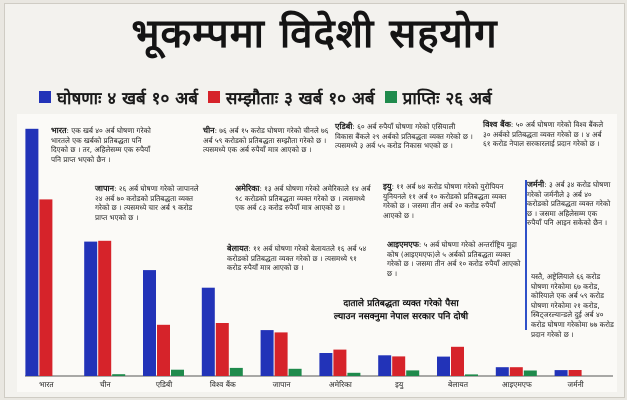 This screenshot has width=627, height=400. I want to click on legend-swatch-green, so click(390, 97).